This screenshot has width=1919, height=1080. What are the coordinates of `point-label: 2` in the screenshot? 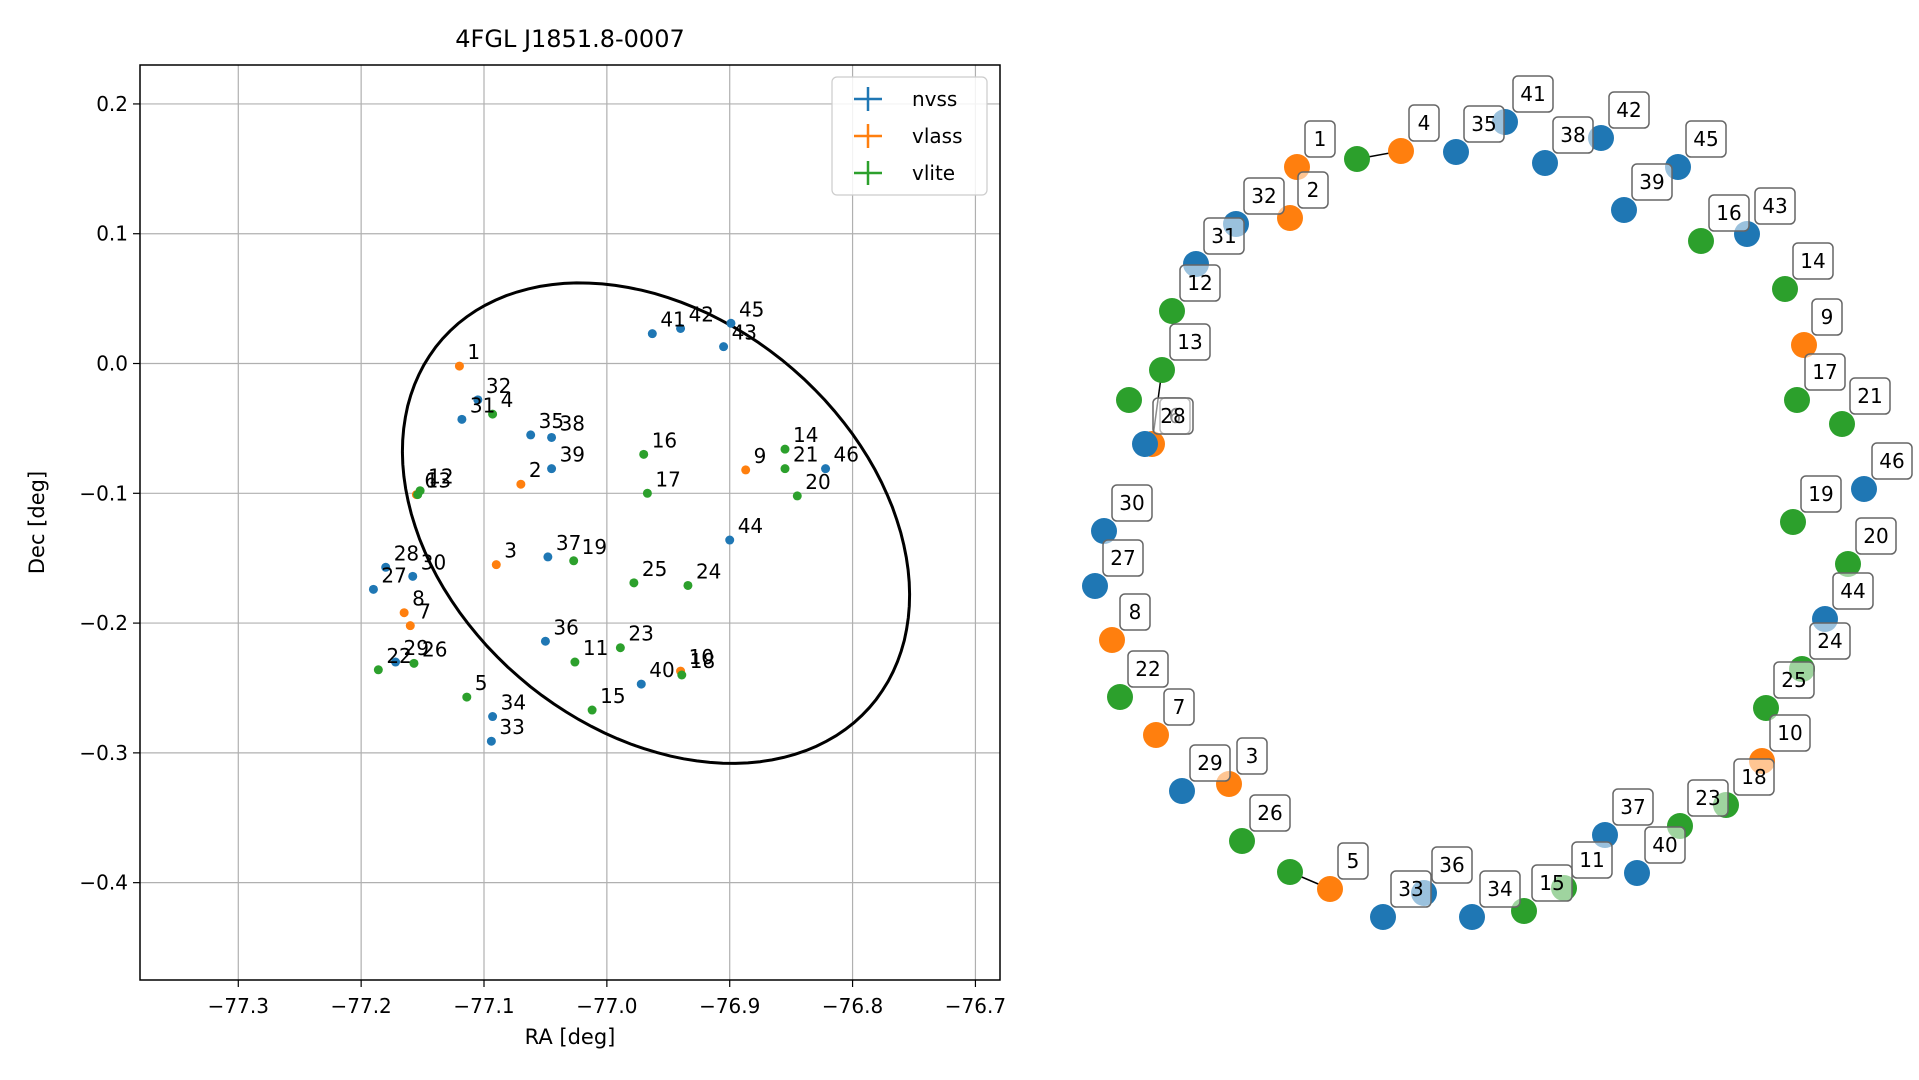 It's located at (535, 470).